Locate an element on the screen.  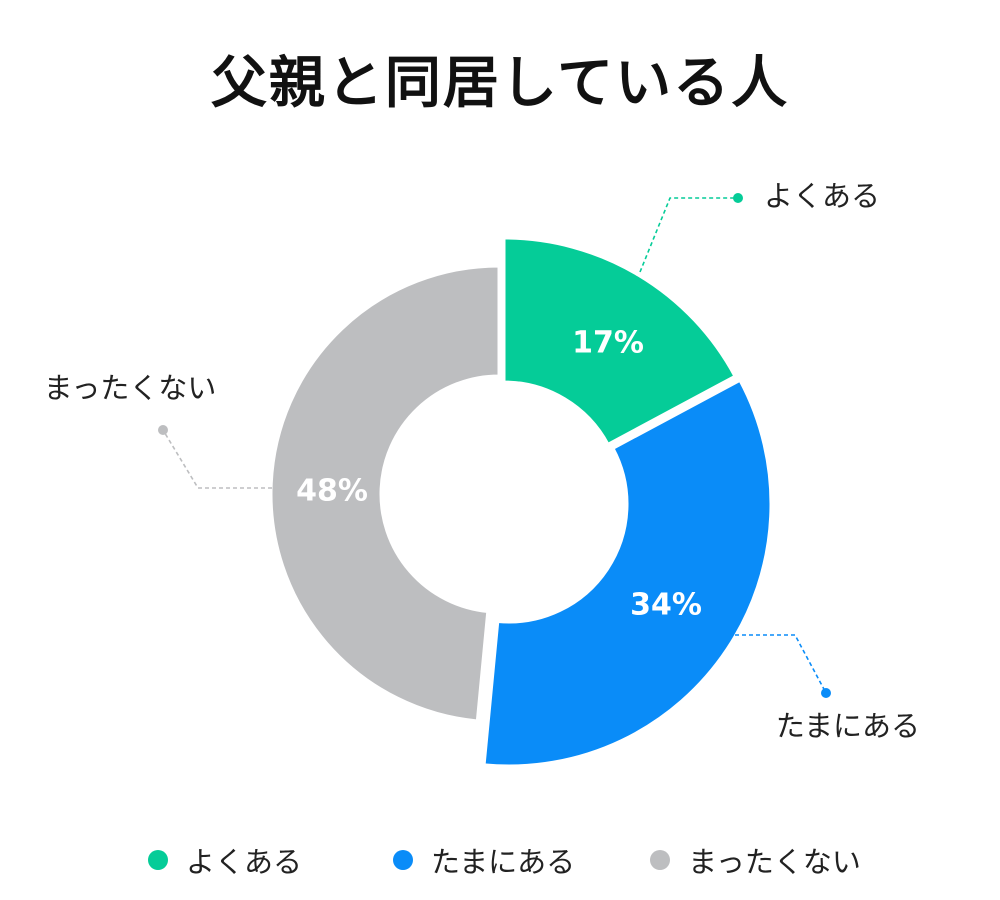
value-labels: 17% 34% 48% is located at coordinates (499, 474).